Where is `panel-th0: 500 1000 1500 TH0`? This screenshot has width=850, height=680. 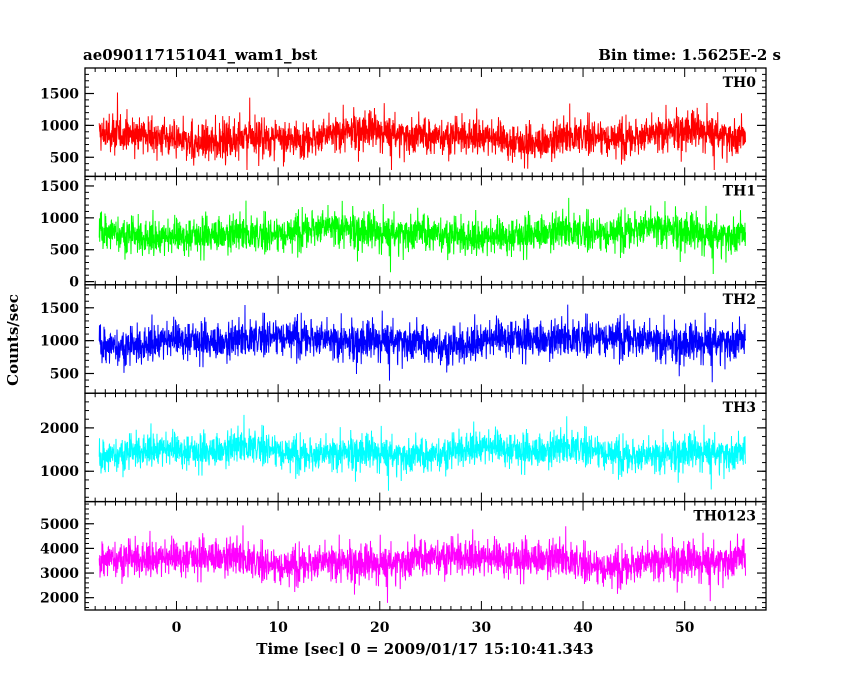 panel-th0: 500 1000 1500 TH0 is located at coordinates (403, 122).